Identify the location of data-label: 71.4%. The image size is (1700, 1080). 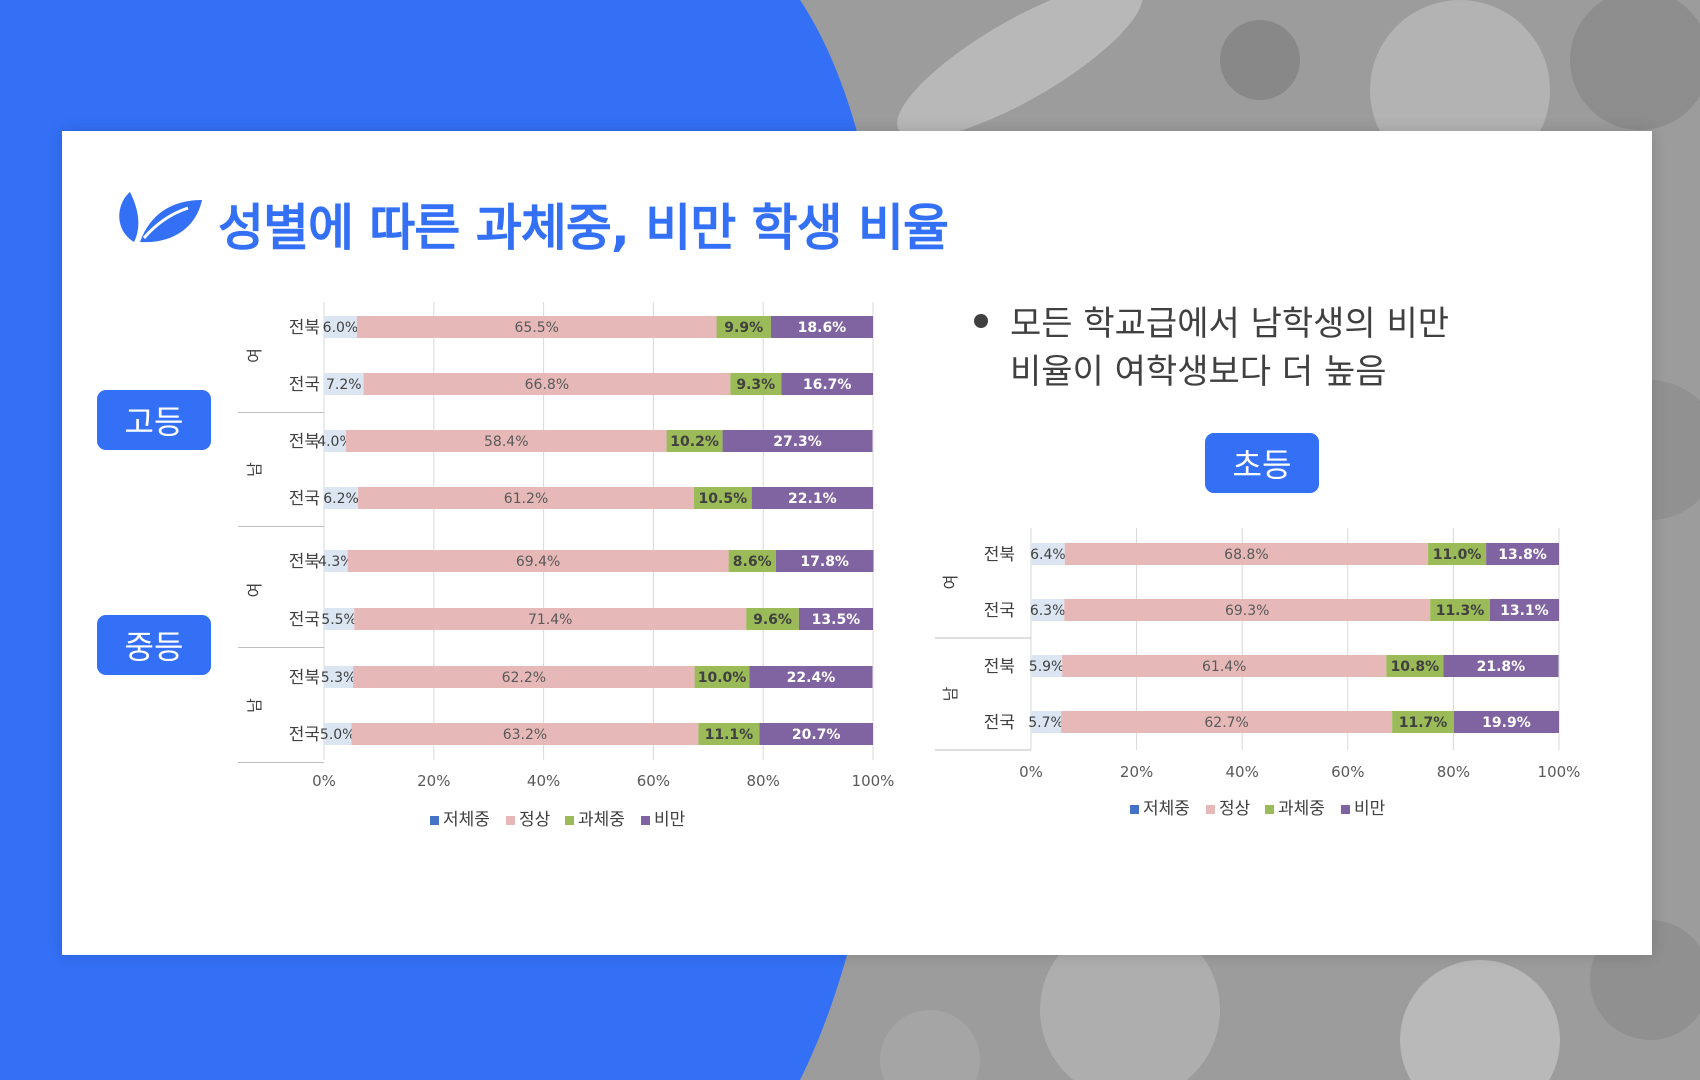
(550, 620).